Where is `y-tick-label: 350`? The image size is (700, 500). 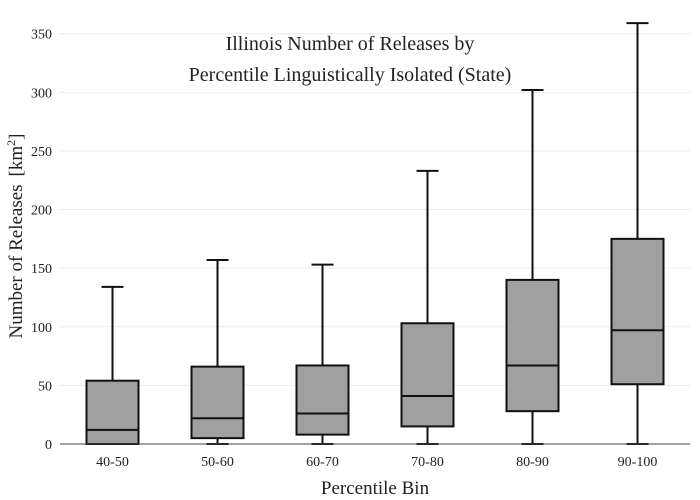
y-tick-label: 350 is located at coordinates (41, 35).